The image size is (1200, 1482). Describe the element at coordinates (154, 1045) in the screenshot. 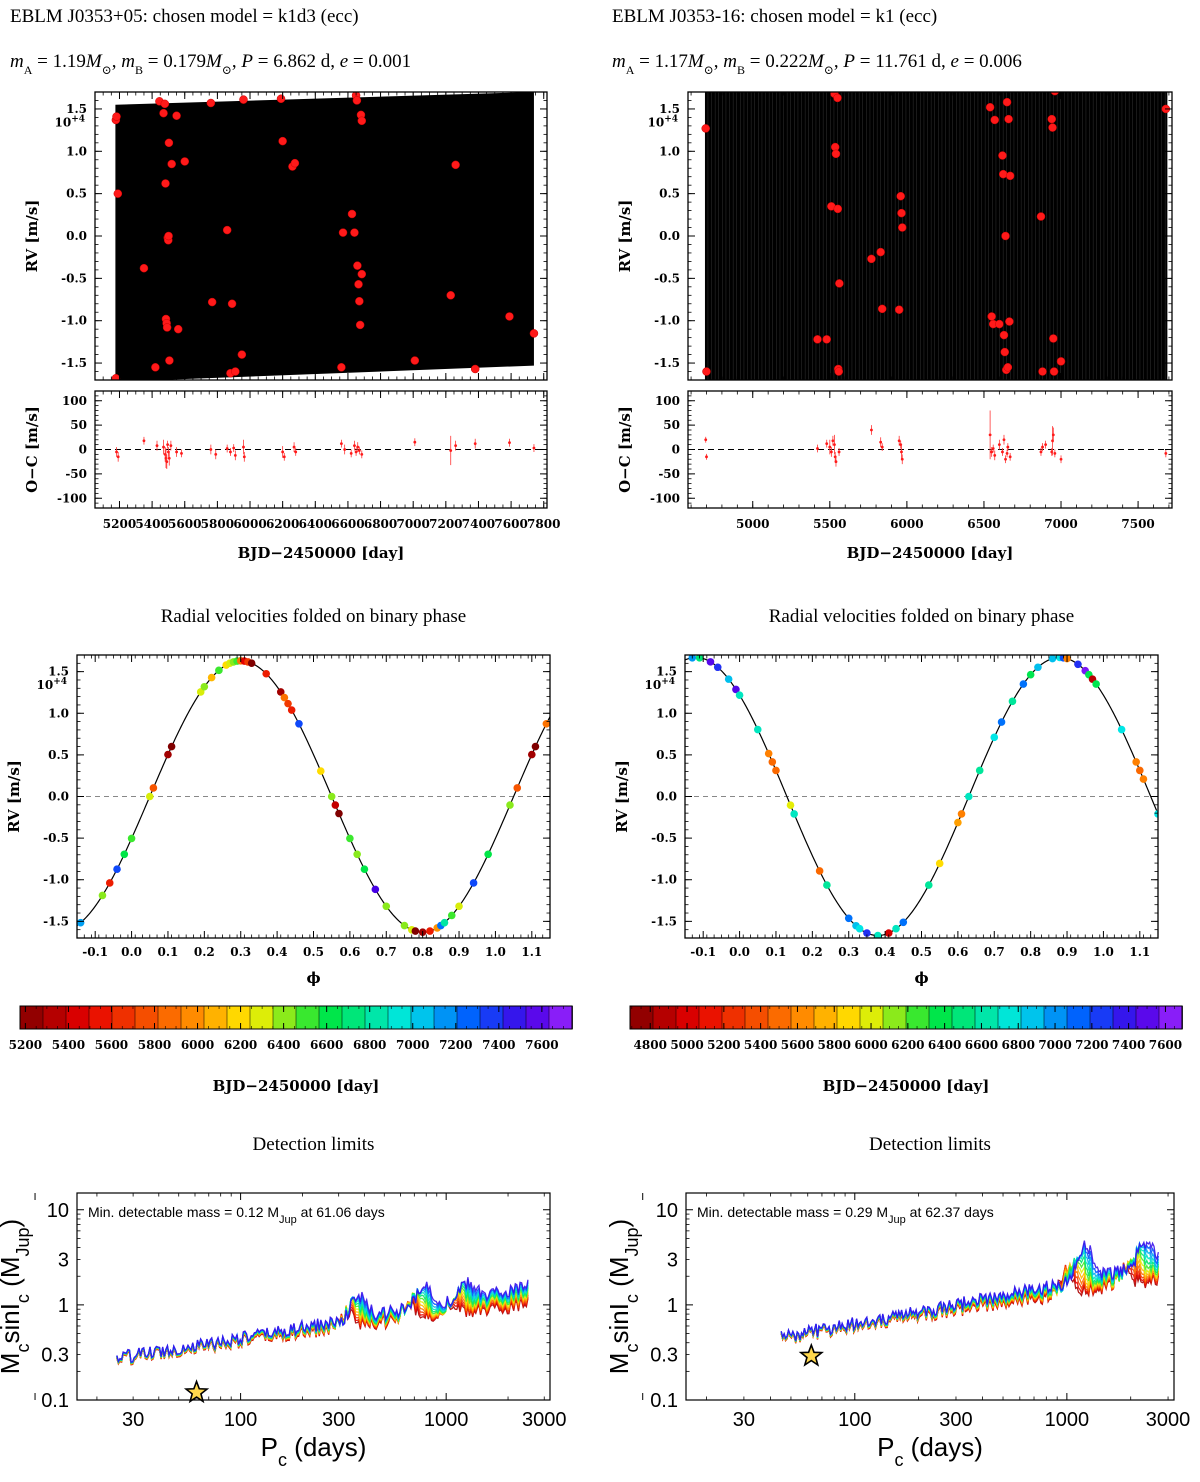

I see `colorbar-tick-label: 5800` at that location.